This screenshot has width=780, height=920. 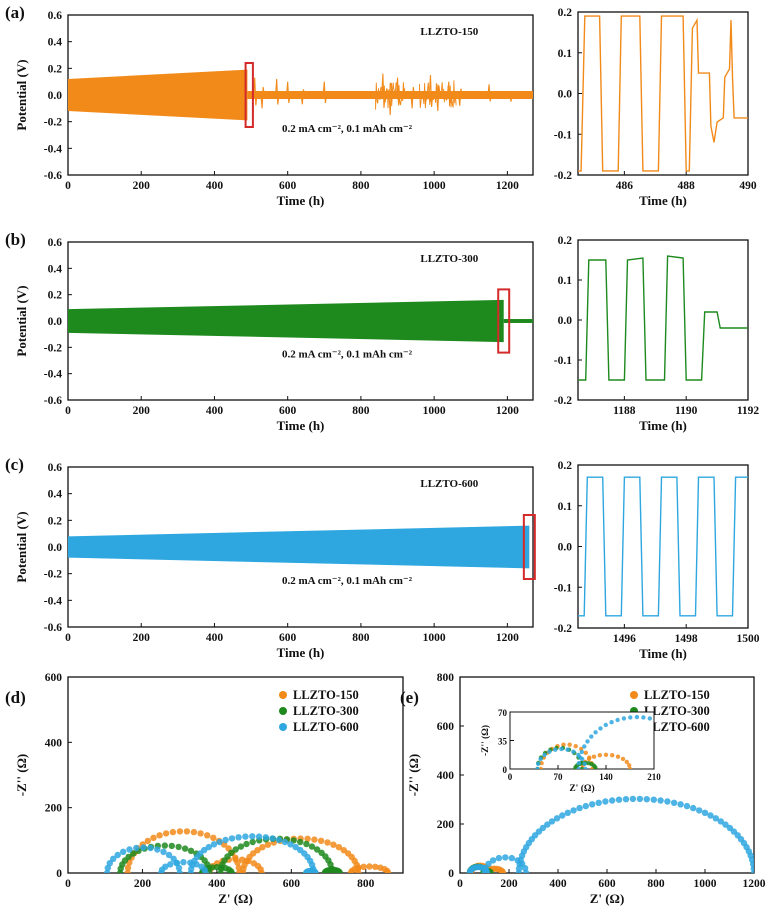 I want to click on y-tick-label: 0.1, so click(x=565, y=54).